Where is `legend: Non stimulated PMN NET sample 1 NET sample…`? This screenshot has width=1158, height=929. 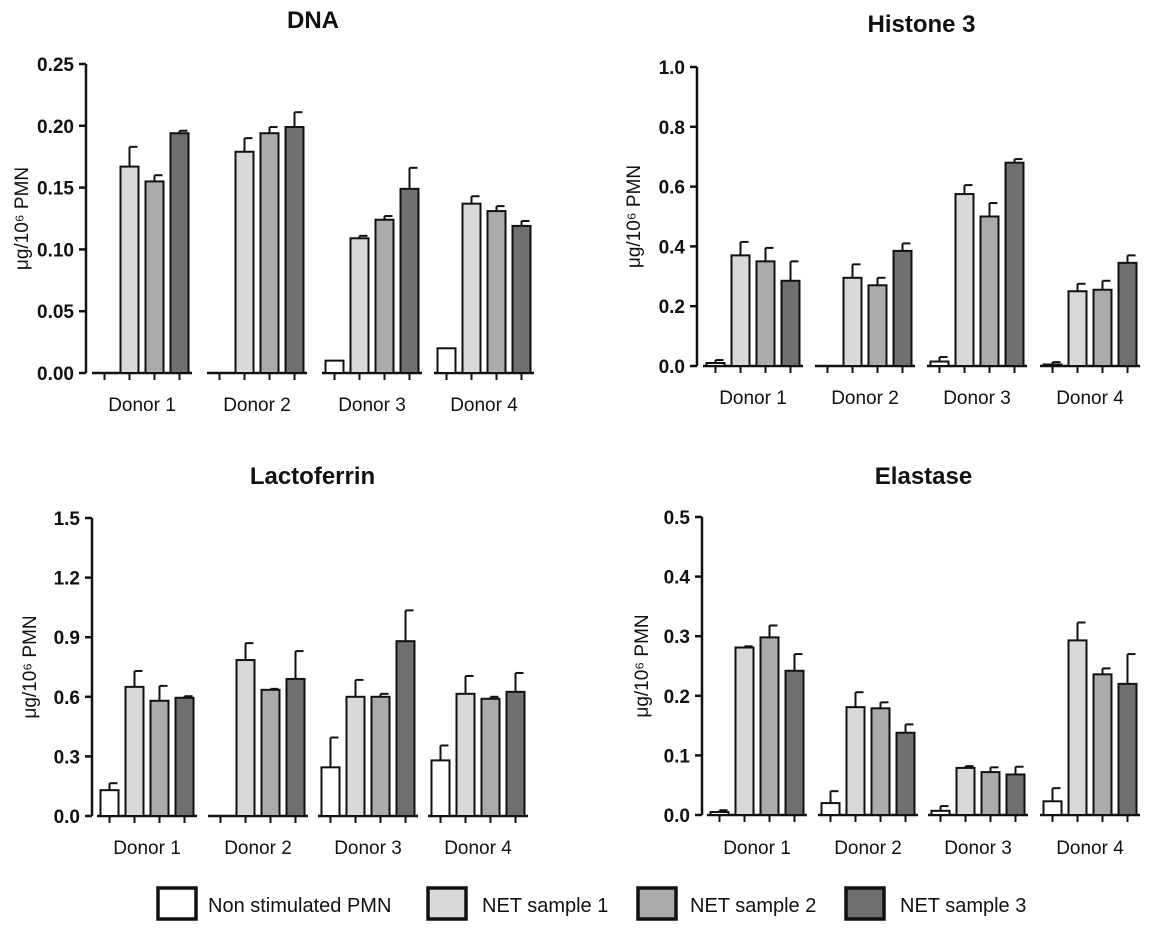
legend: Non stimulated PMN NET sample 1 NET sample… is located at coordinates (591, 903).